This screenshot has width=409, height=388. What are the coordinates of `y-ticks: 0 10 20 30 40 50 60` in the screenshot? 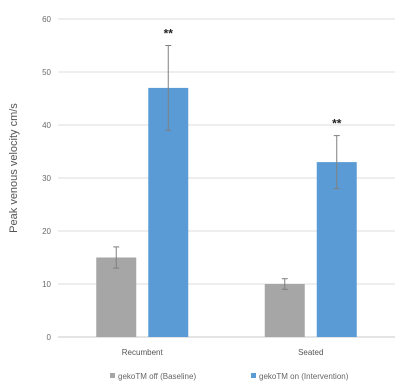 It's located at (46, 178).